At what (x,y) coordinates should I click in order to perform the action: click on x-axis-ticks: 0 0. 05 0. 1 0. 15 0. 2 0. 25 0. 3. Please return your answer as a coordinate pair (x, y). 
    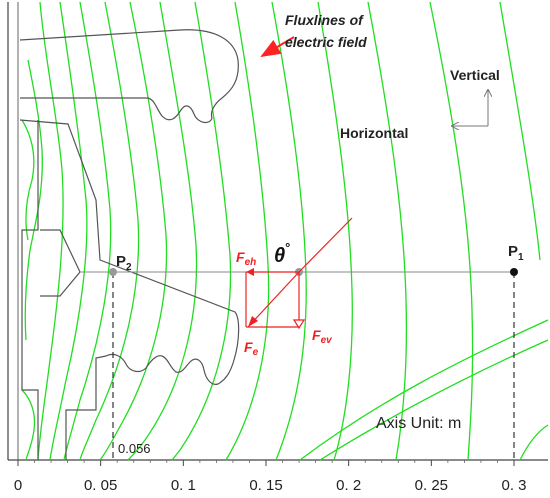
    Looking at the image, I should click on (270, 477).